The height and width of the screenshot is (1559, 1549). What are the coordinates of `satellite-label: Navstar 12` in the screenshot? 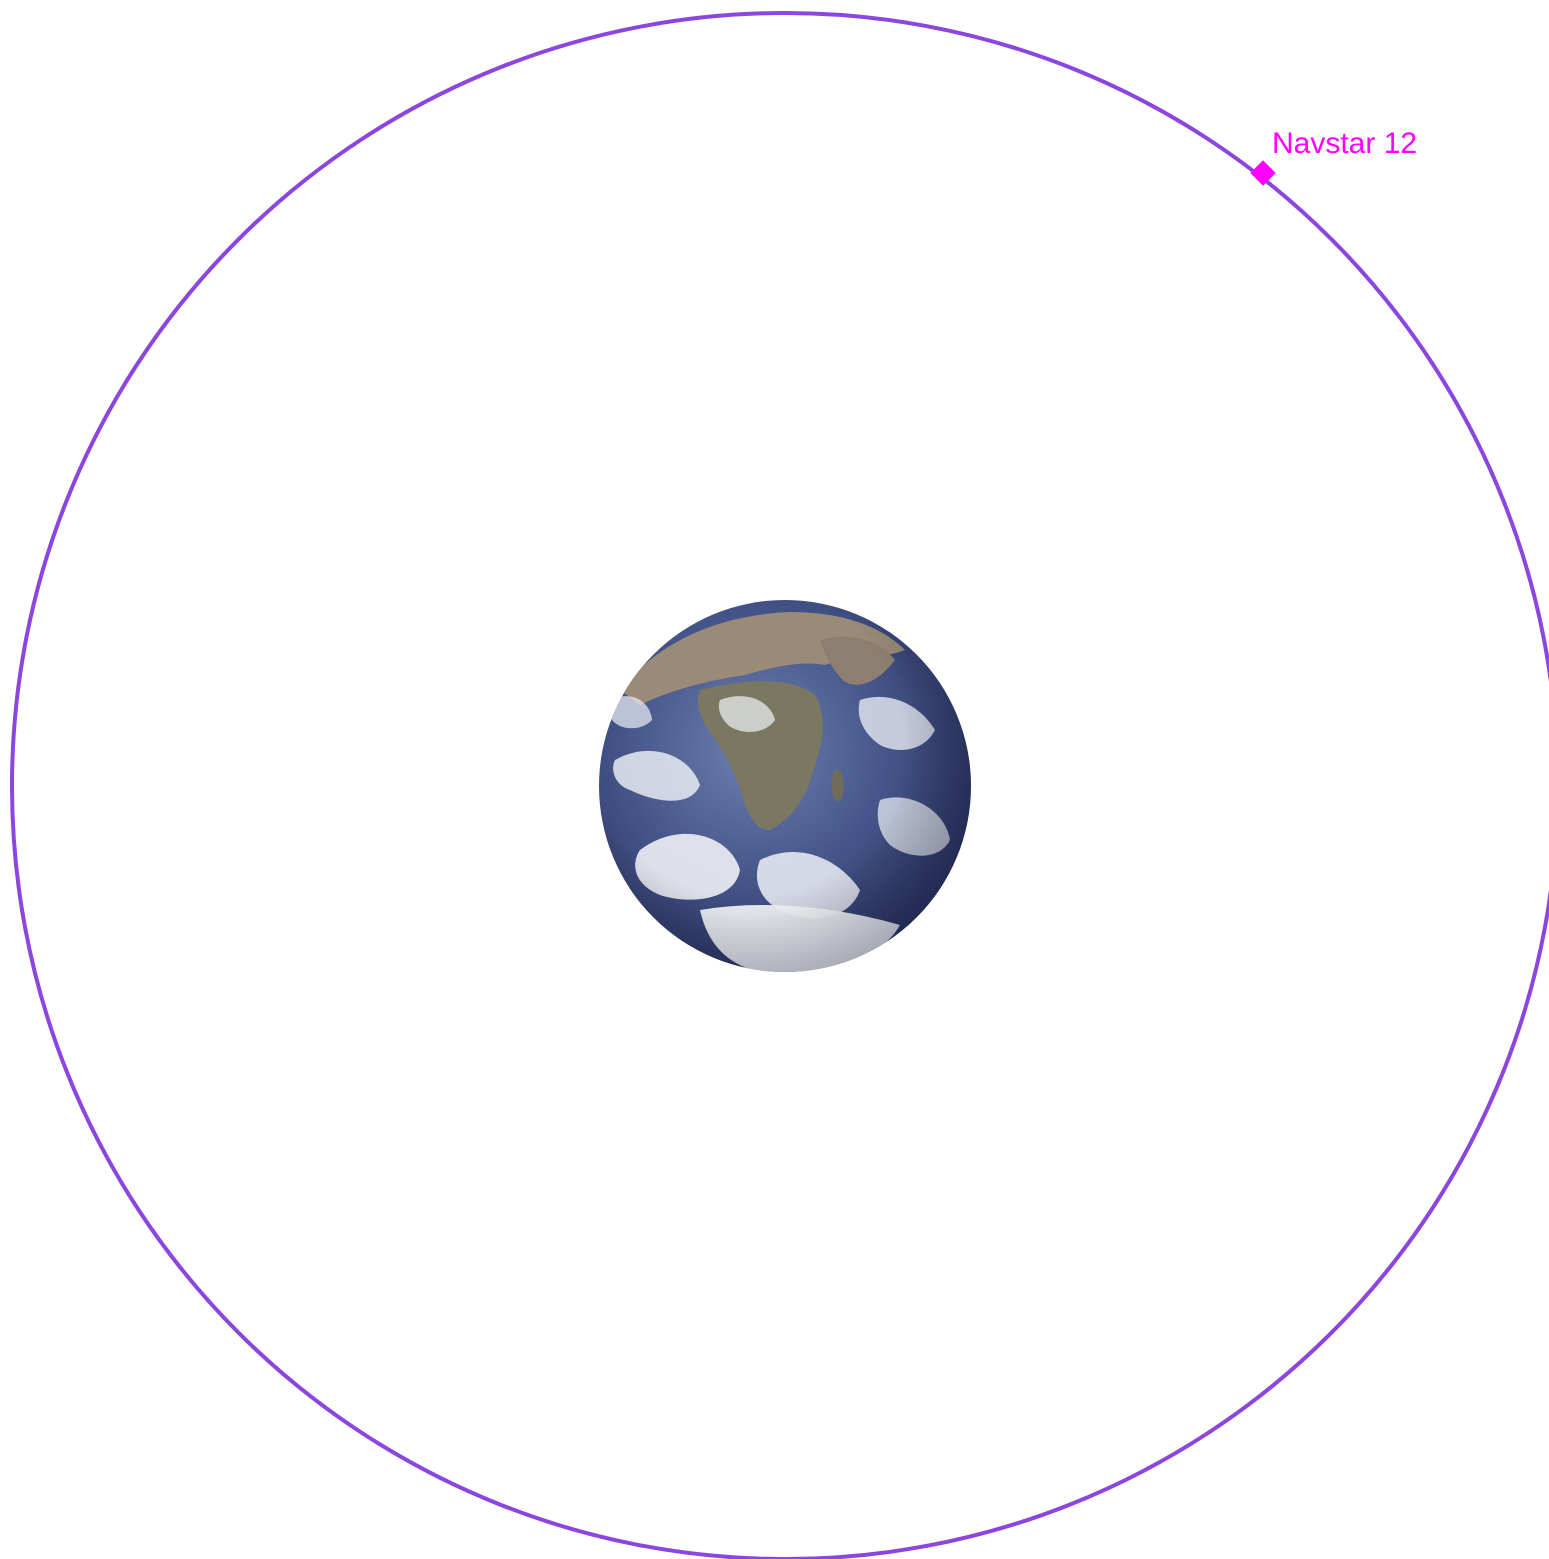 It's located at (1344, 143).